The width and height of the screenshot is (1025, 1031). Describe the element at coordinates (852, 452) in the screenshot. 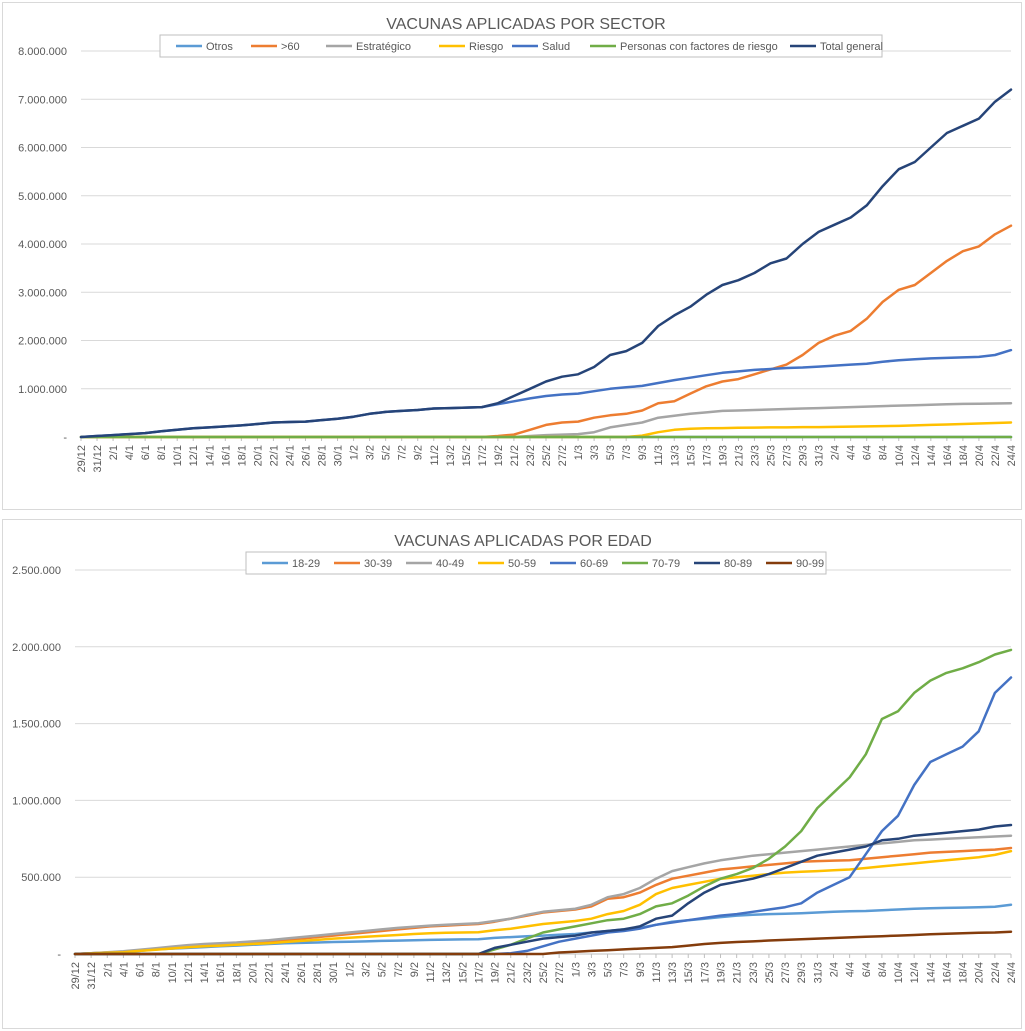

I see `x-tick-label: 4/4` at that location.